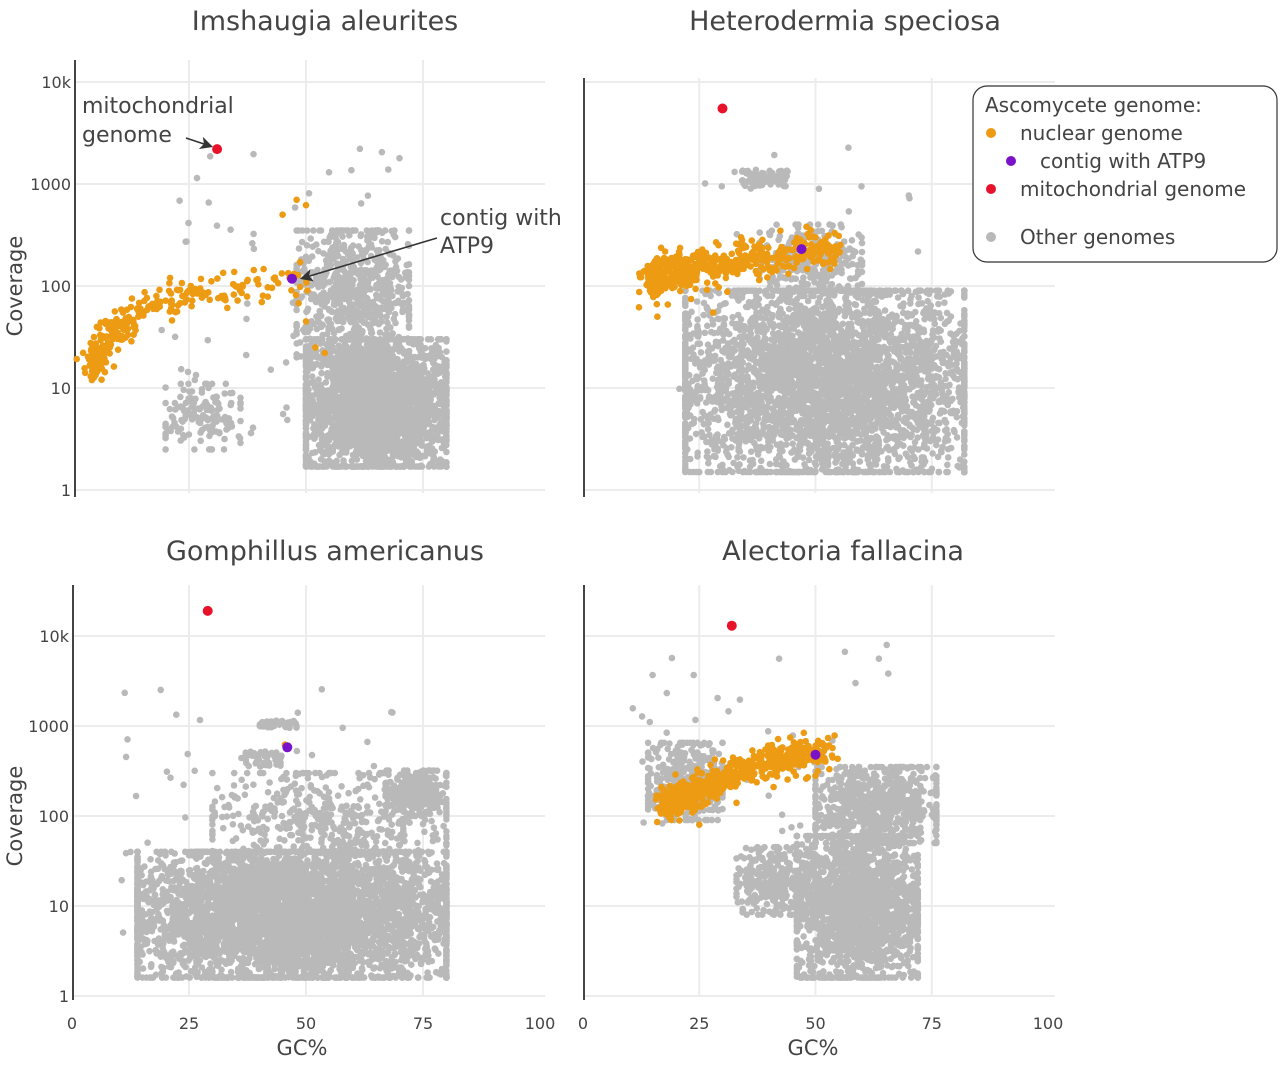 This screenshot has width=1280, height=1066. I want to click on data-point-atp9, so click(292, 279).